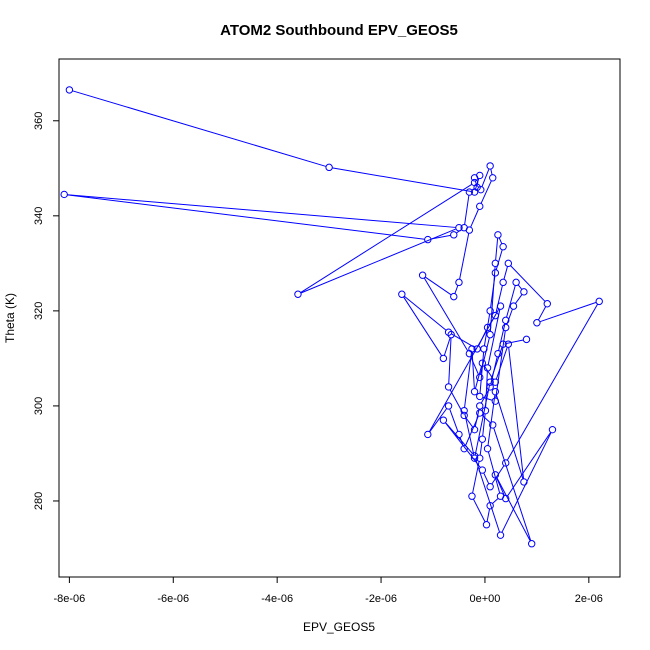 Image resolution: width=650 pixels, height=650 pixels. Describe the element at coordinates (39, 406) in the screenshot. I see `y-tick-label: 300` at that location.